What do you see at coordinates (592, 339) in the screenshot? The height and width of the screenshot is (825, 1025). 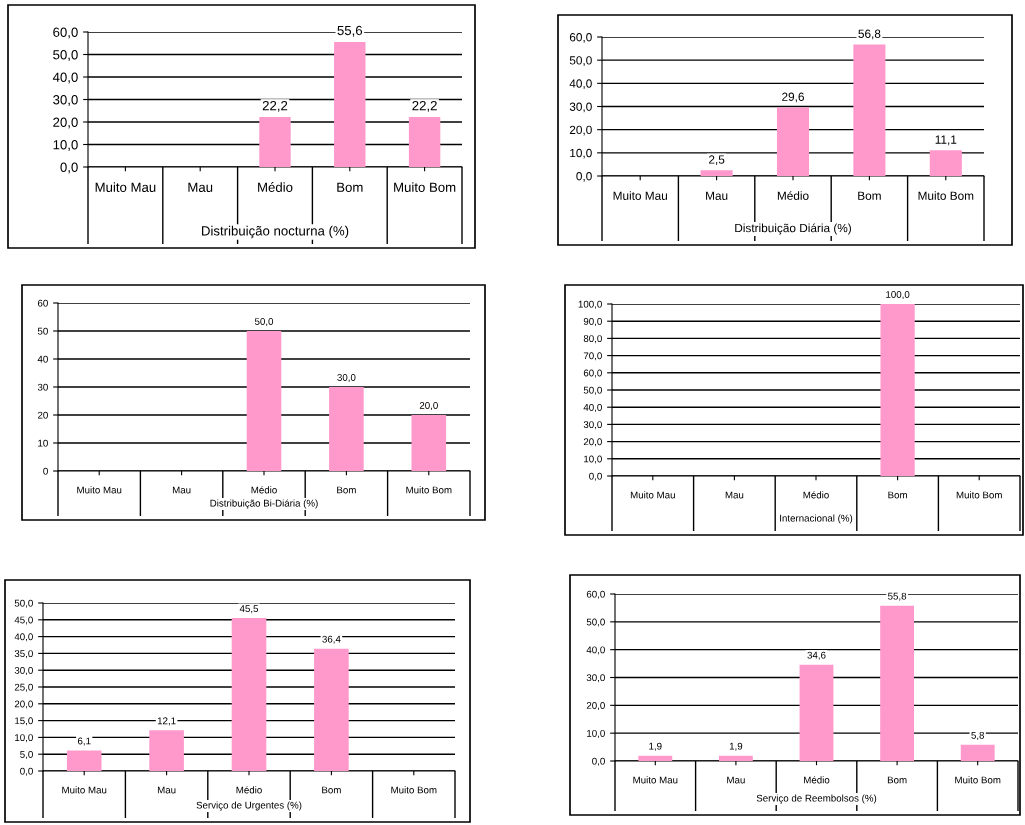 I see `y-tick-label: 80,0` at bounding box center [592, 339].